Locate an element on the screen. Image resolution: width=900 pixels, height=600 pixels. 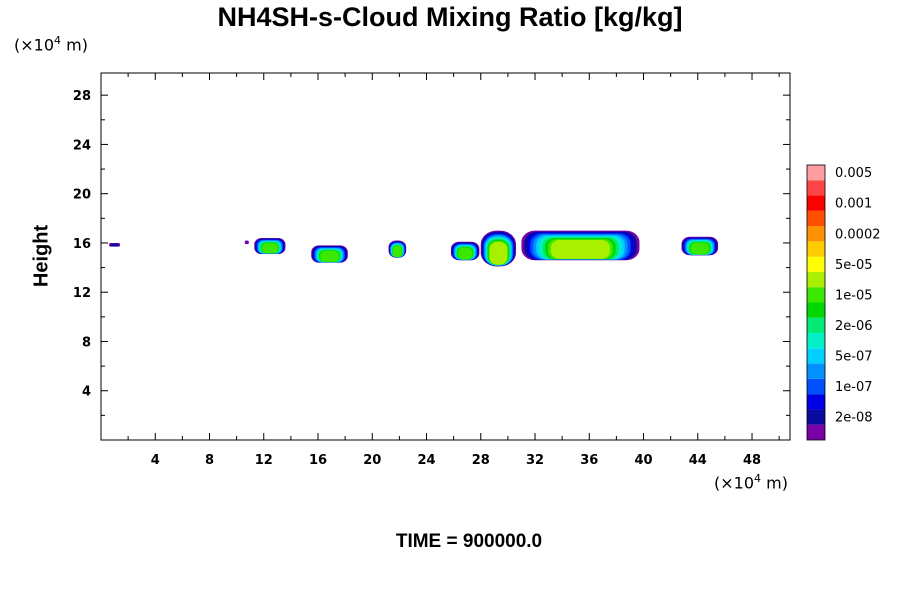
x-tick-label: 16 is located at coordinates (318, 460).